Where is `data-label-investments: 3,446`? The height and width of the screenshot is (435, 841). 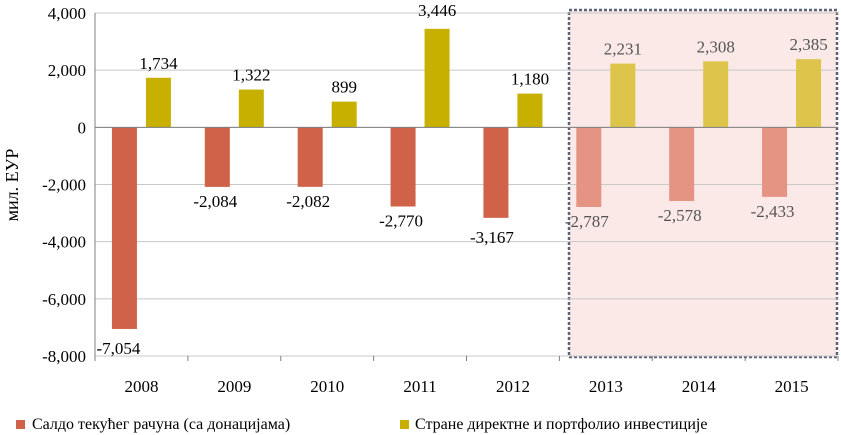
data-label-investments: 3,446 is located at coordinates (437, 10).